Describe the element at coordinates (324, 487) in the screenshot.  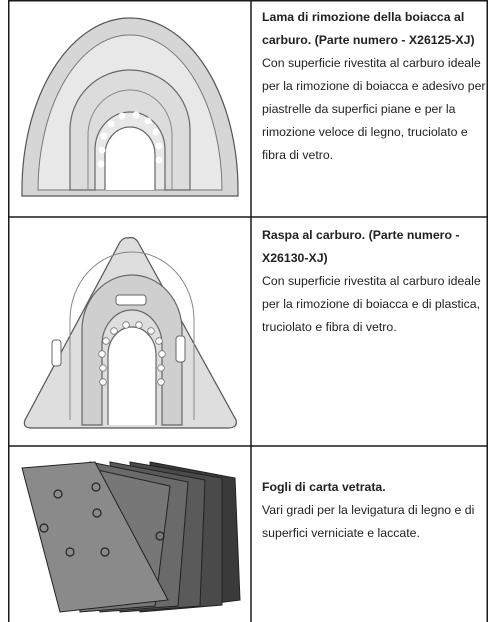
I see `item-title: Fogli di carta vetrata.` at that location.